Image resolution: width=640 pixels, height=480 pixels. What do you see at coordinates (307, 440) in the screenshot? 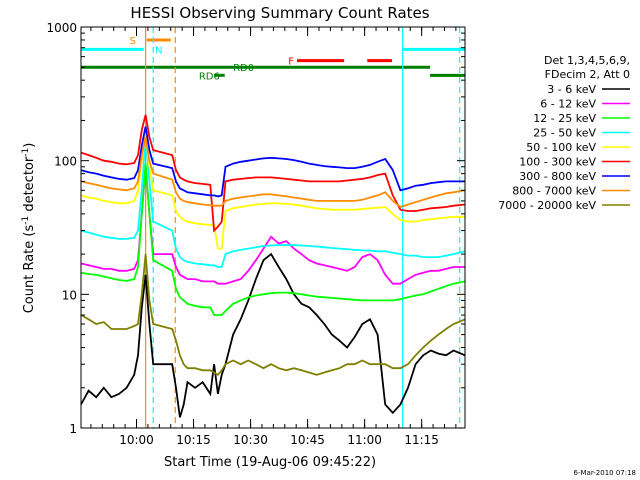
I see `x-tick-label: 10:45` at bounding box center [307, 440].